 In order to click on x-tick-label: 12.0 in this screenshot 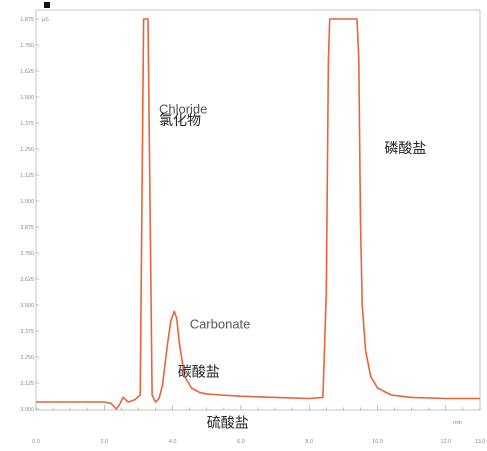, I will do `click(445, 442)`.